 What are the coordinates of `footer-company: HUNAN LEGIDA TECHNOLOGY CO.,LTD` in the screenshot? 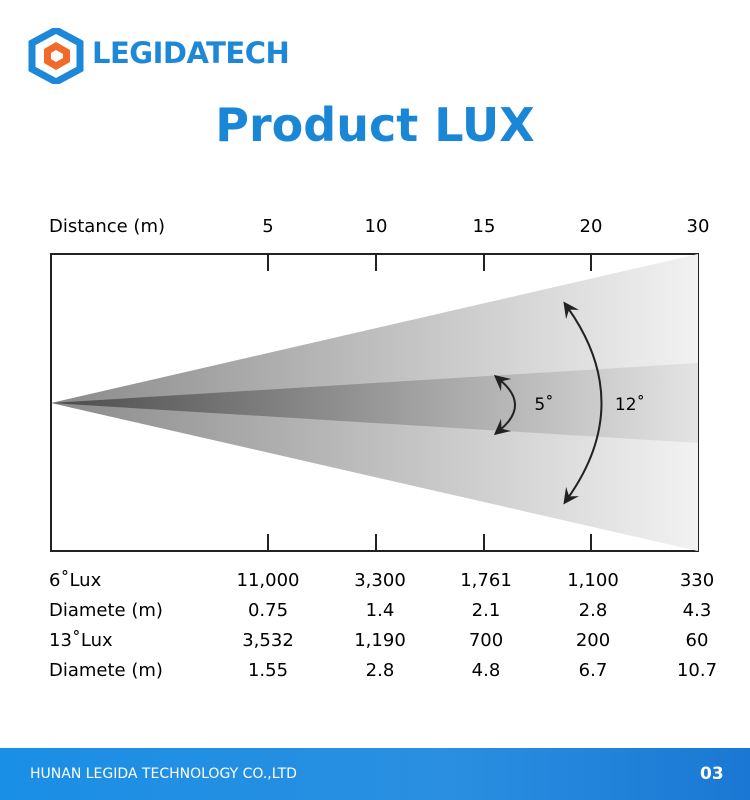 It's located at (163, 774).